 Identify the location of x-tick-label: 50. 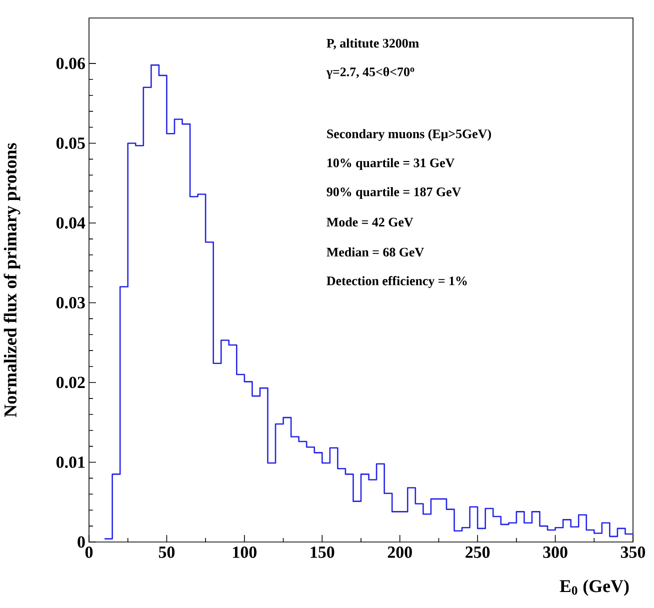
(166, 552).